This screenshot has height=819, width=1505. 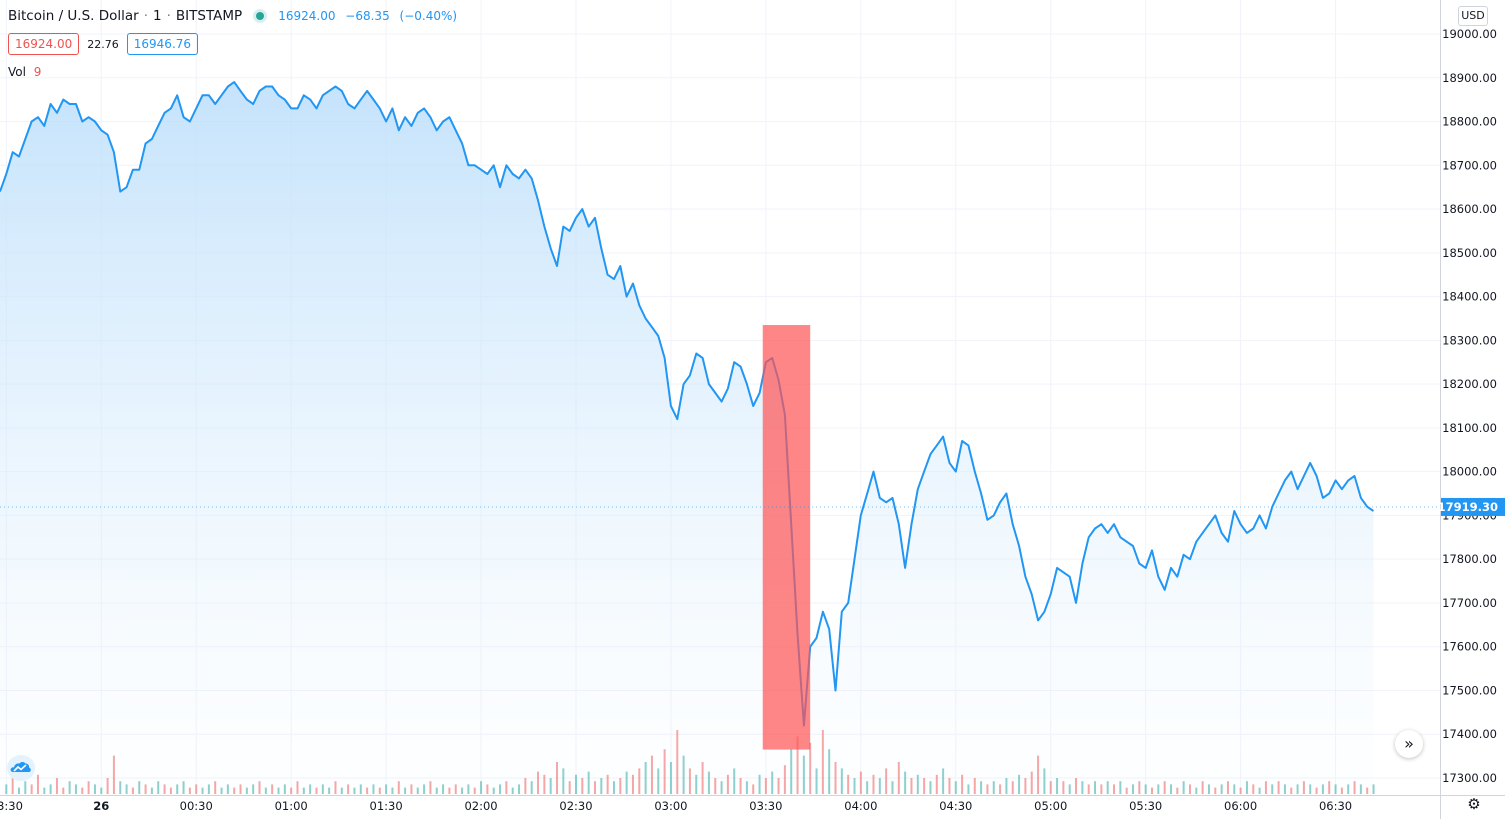 I want to click on volume-legend: Vol 9, so click(x=24, y=72).